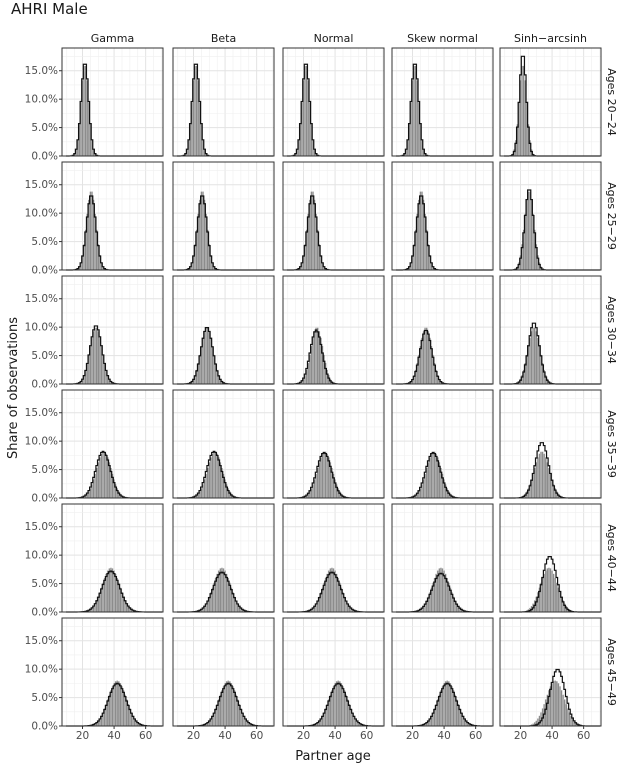 The image size is (617, 765). What do you see at coordinates (611, 444) in the screenshot?
I see `row-header: Ages 35−39` at bounding box center [611, 444].